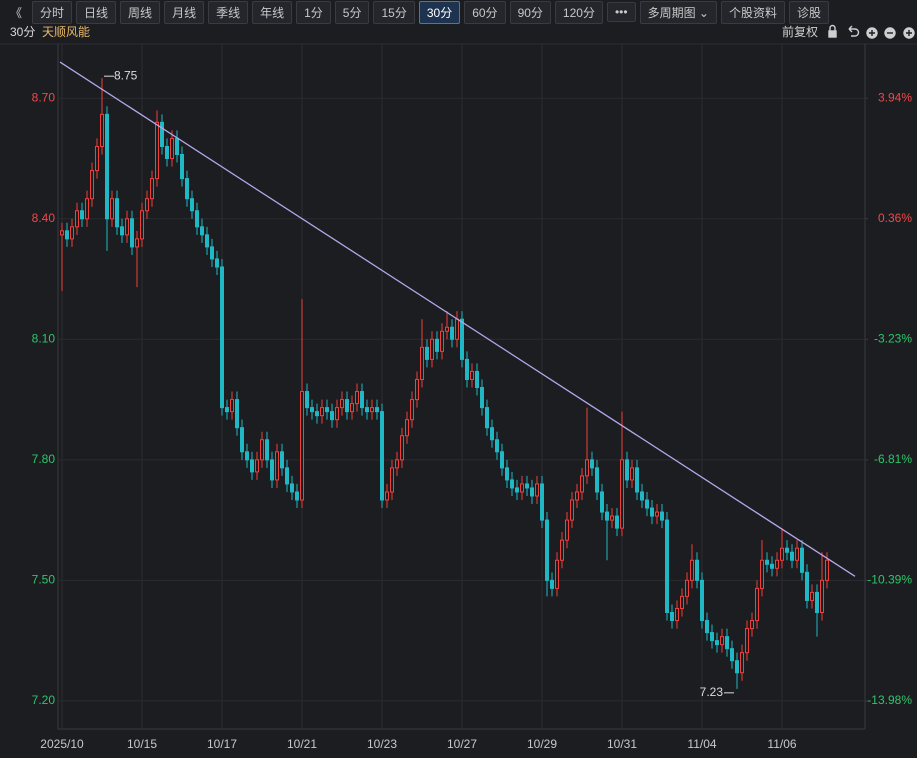  Describe the element at coordinates (272, 12) in the screenshot. I see `toolbar-button: 年线` at that location.